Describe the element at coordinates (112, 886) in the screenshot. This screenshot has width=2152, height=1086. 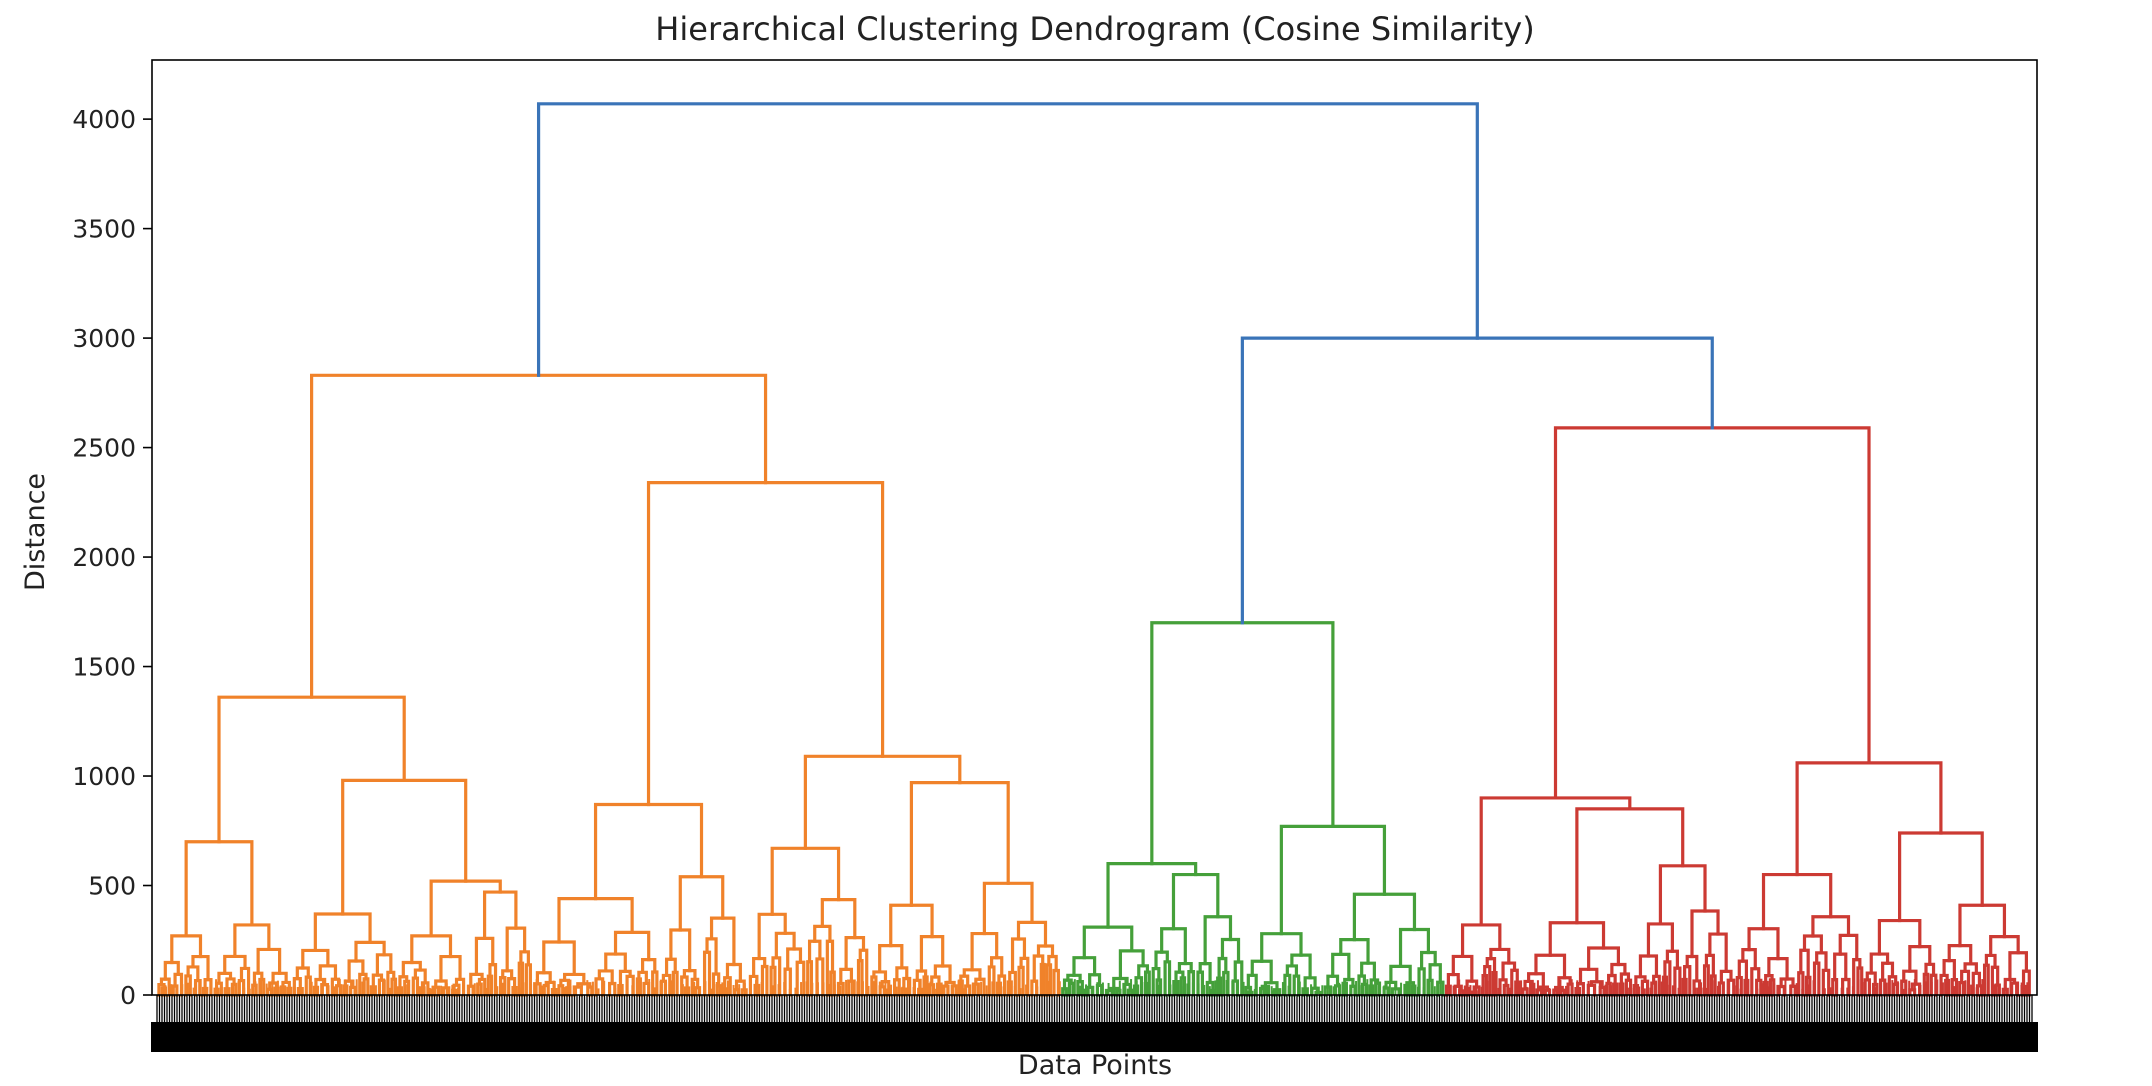
I see `y-tick-label-500: 500` at that location.